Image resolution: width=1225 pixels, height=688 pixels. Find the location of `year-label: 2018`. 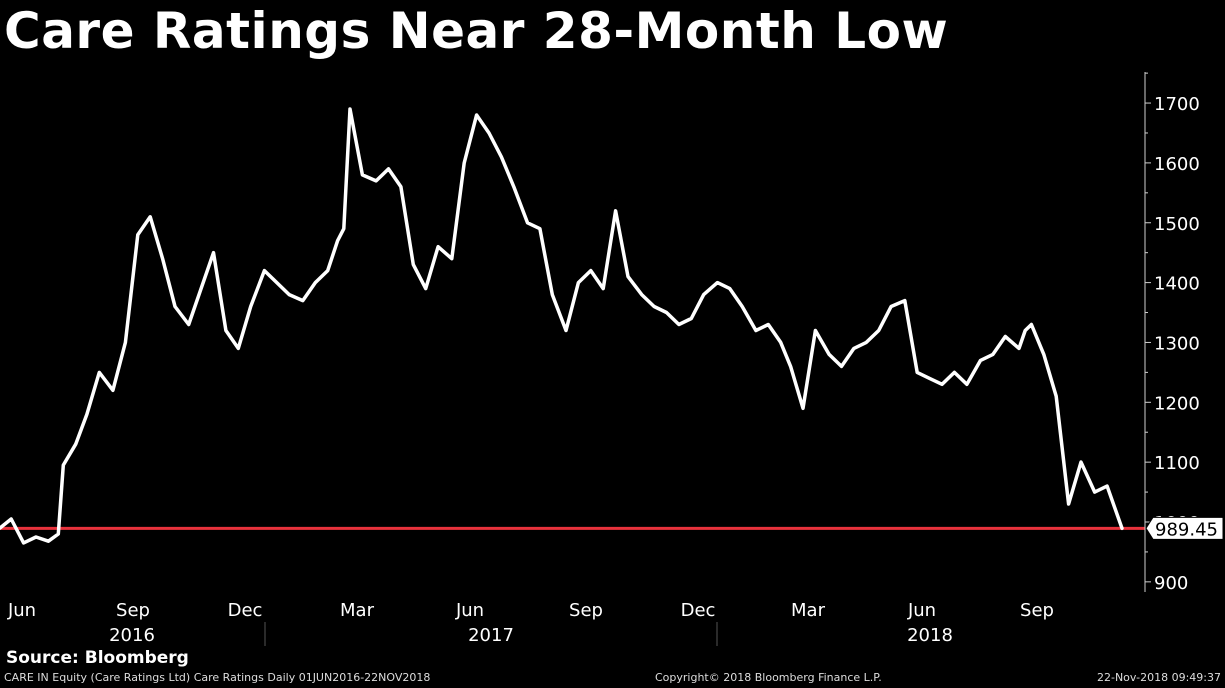

year-label: 2018 is located at coordinates (930, 635).